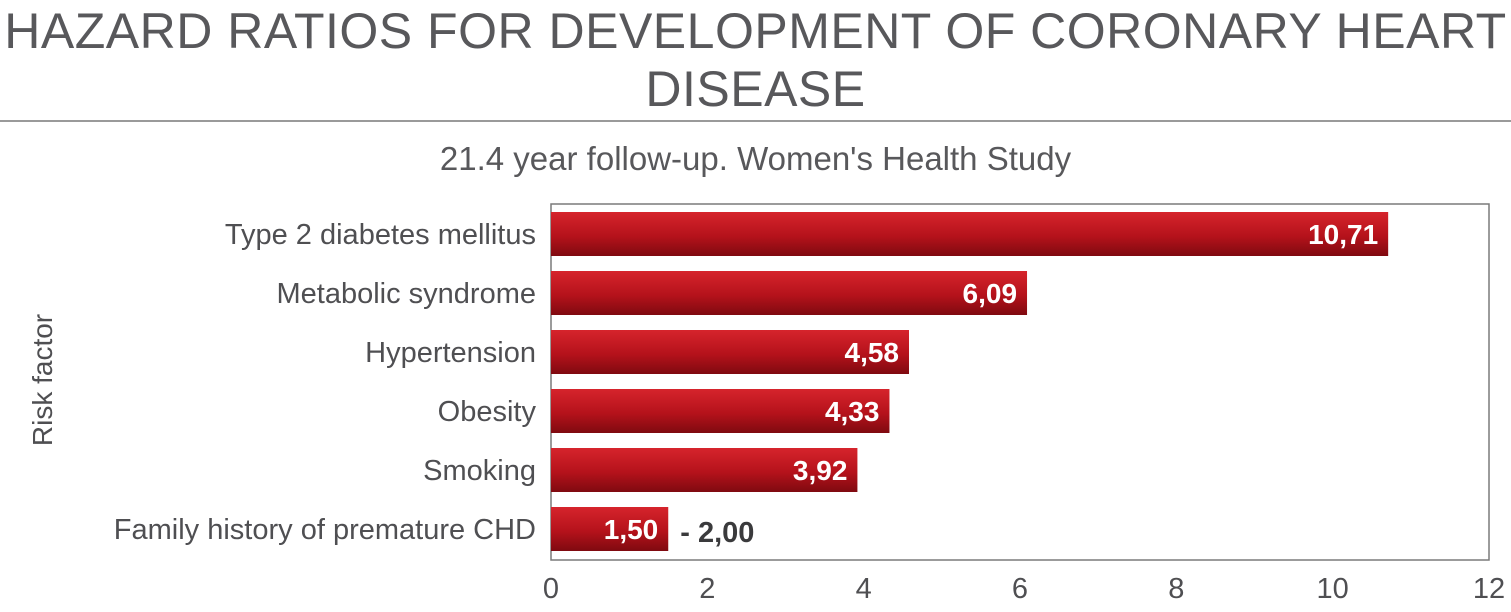 The width and height of the screenshot is (1511, 612). I want to click on value-label-2: 4,58, so click(872, 352).